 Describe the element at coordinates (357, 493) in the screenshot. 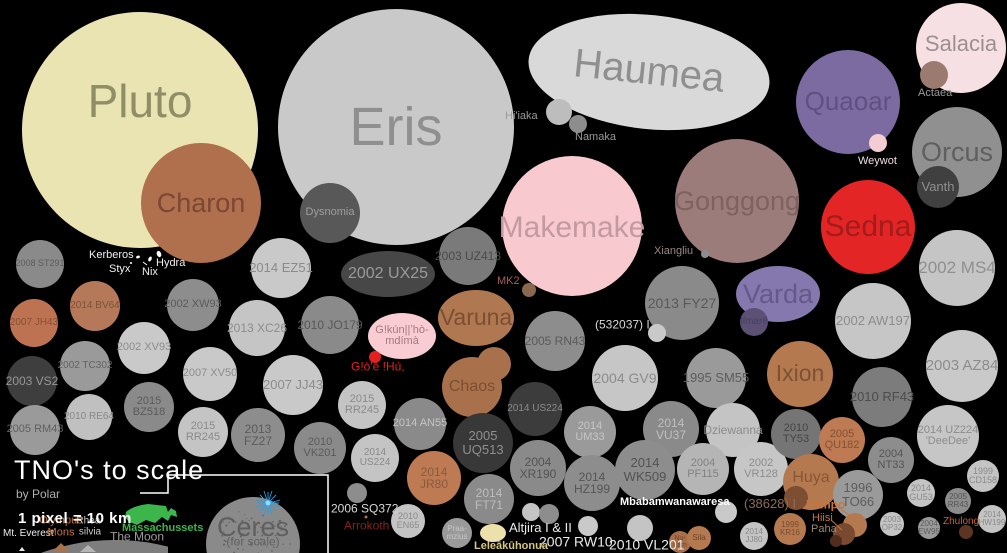

I see `tno-2006-sq372` at that location.